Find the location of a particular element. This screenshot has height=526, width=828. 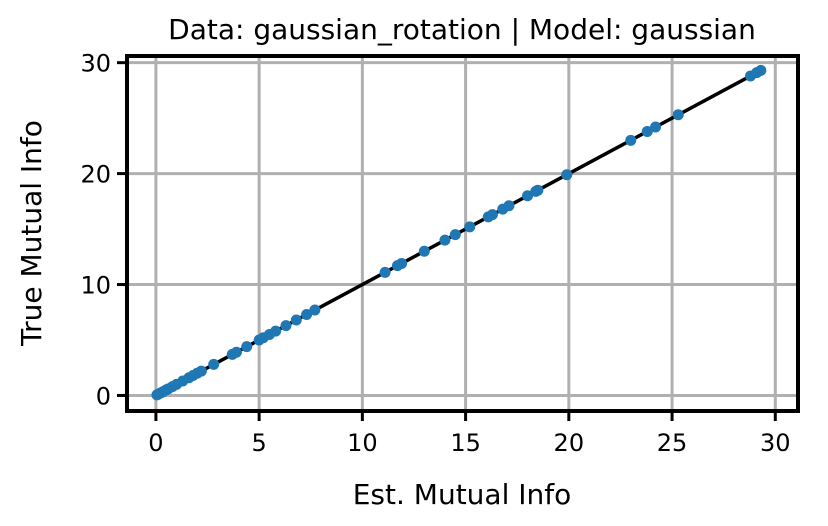

y-tick-label: 20 is located at coordinates (95, 175).